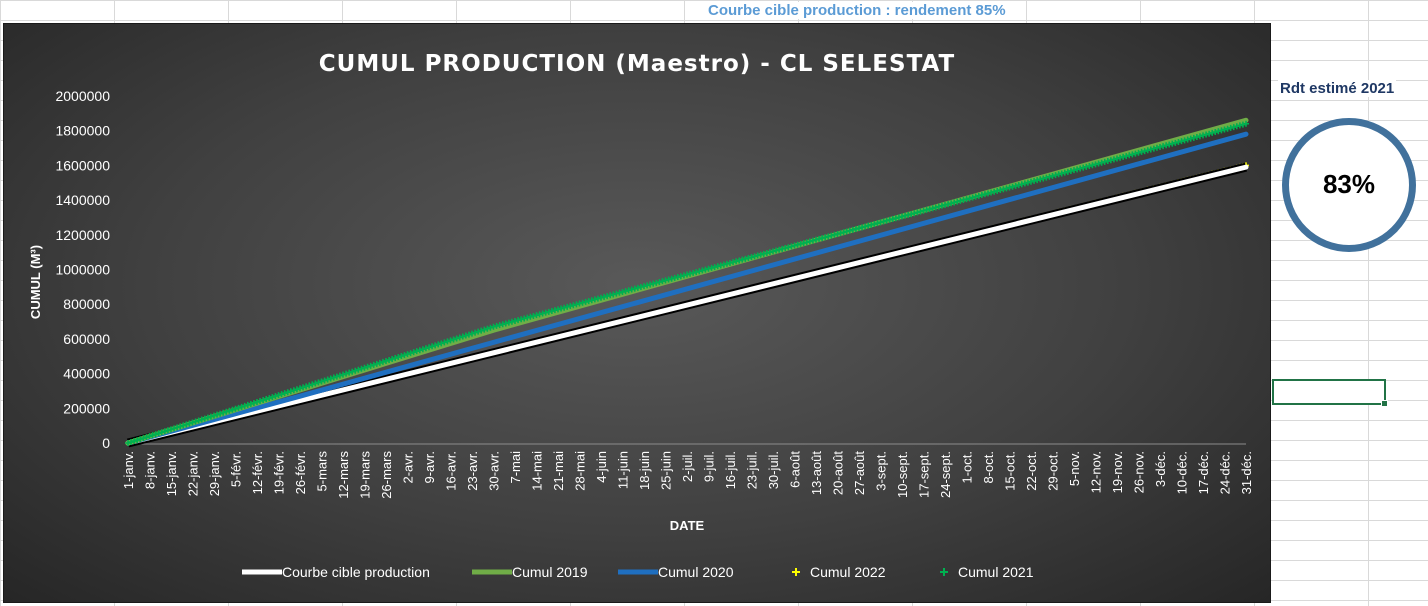  I want to click on x-tick-label: 9-avr., so click(429, 467).